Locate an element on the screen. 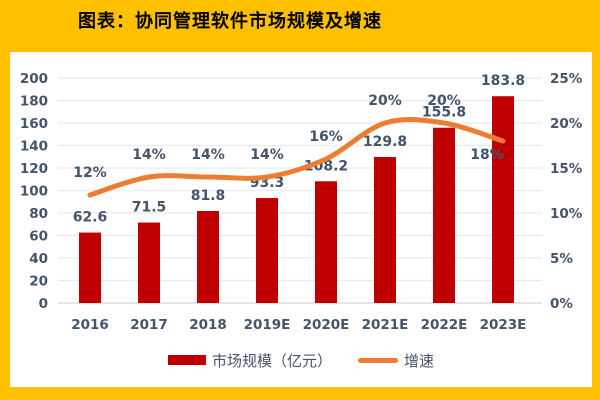 This screenshot has height=400, width=600. right-axis-tick: 0% is located at coordinates (561, 304).